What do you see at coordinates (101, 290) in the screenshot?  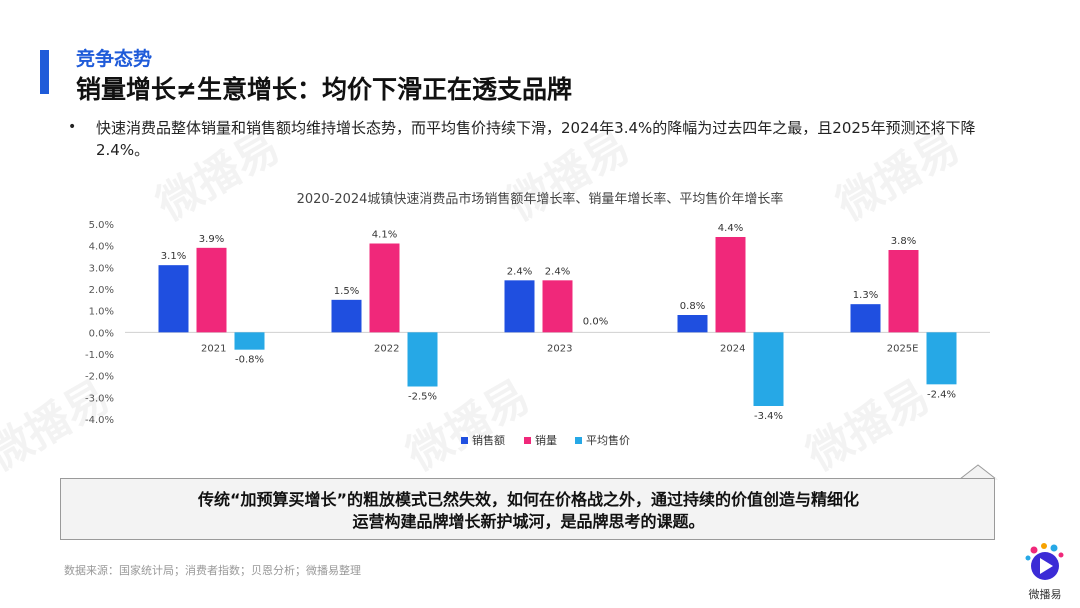 I see `y-tick-label: 2.0%` at bounding box center [101, 290].